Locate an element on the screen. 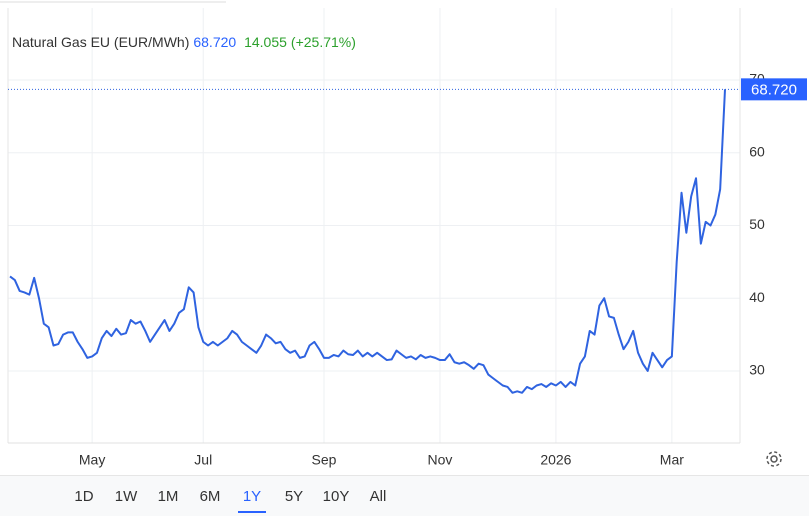  price: 68.720 is located at coordinates (215, 42).